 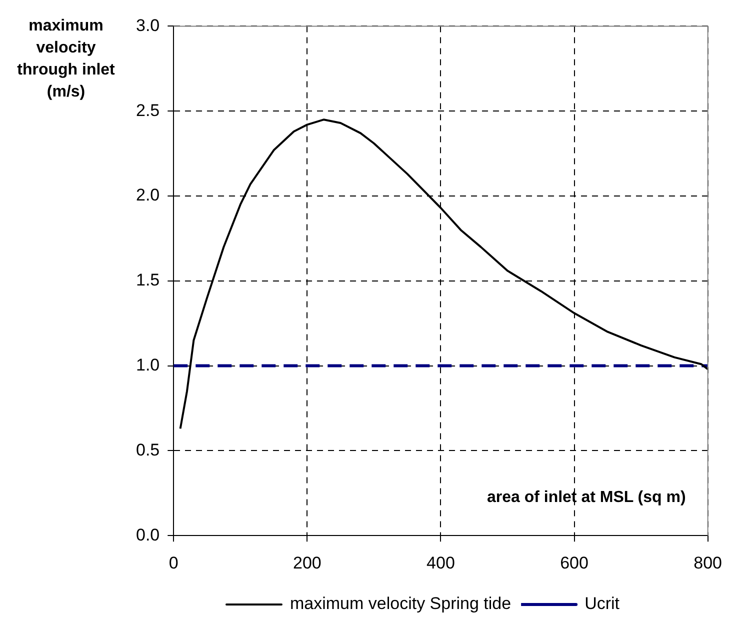 What do you see at coordinates (148, 450) in the screenshot?
I see `y-tick-label: 0.5` at bounding box center [148, 450].